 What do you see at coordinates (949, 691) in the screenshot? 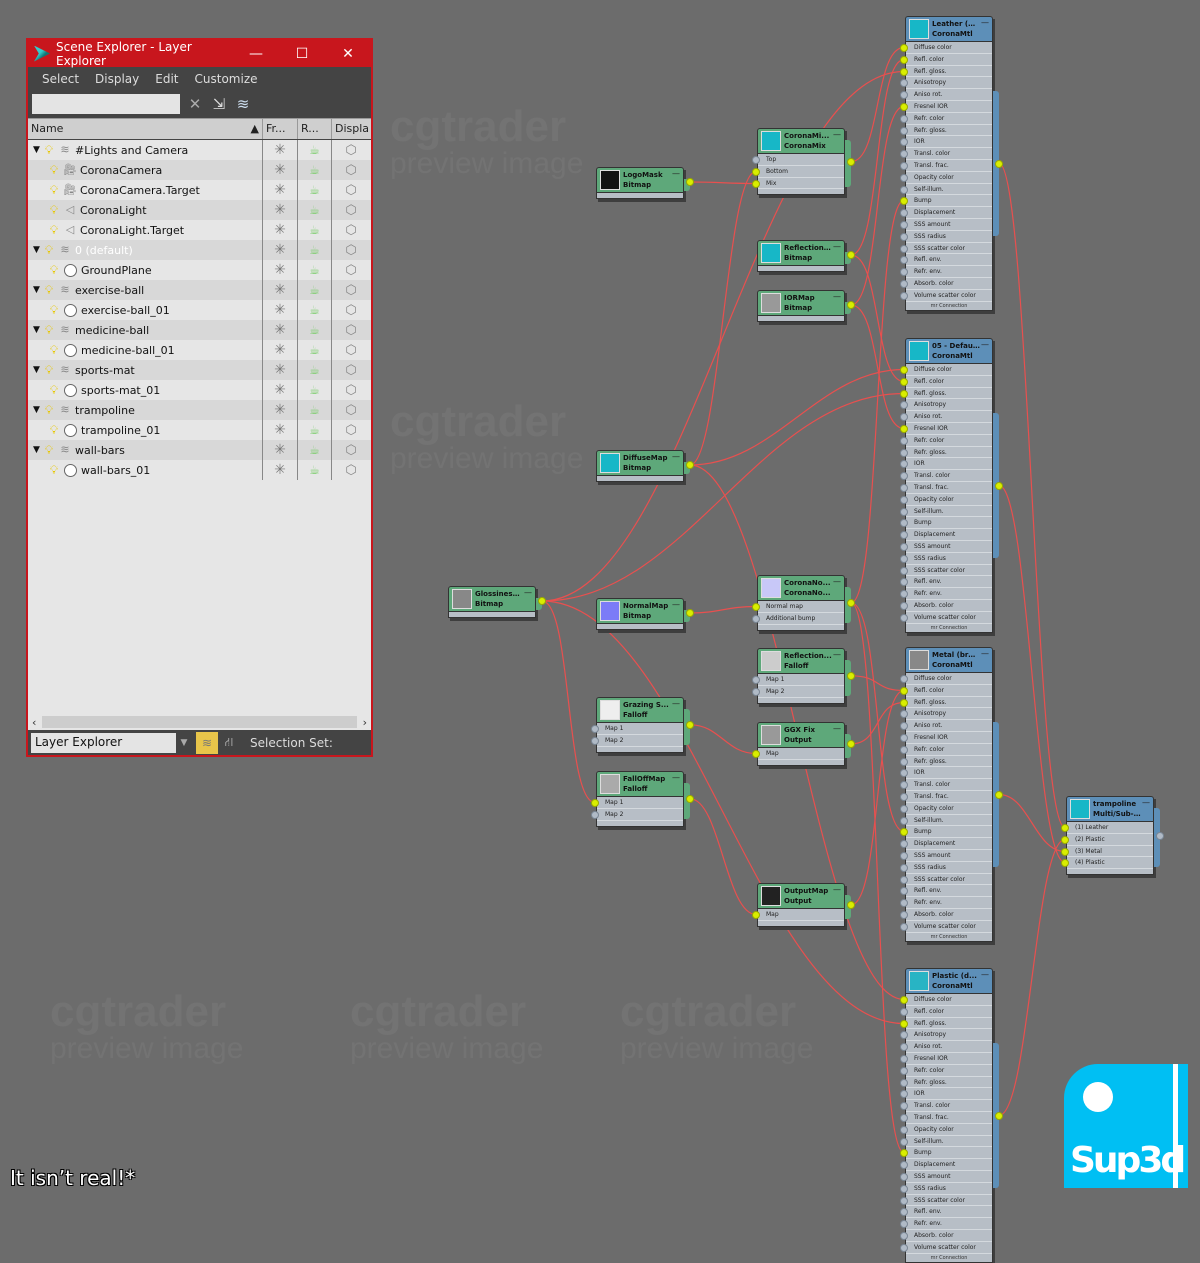
I see `slot: Refl. color` at bounding box center [949, 691].